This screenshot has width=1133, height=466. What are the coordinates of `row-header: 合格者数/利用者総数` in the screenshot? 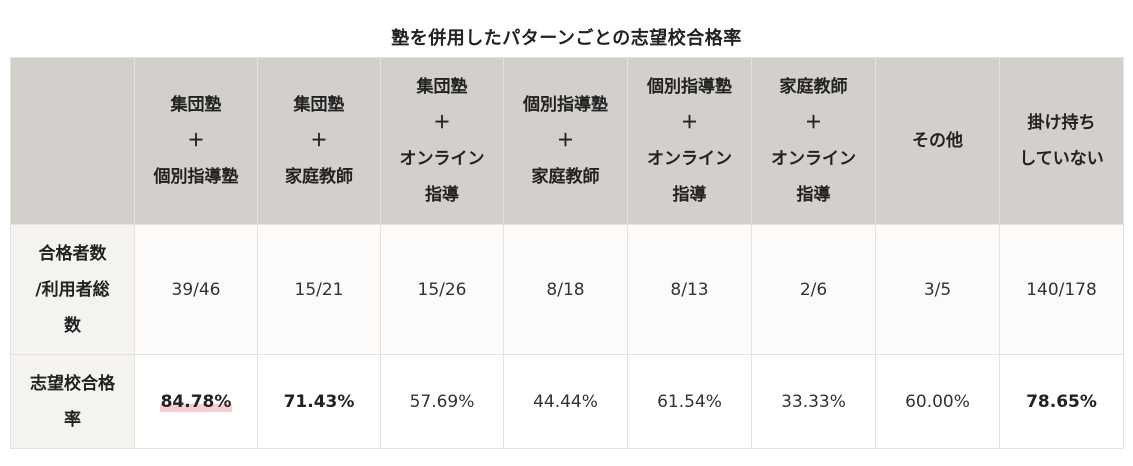 It's located at (72, 289).